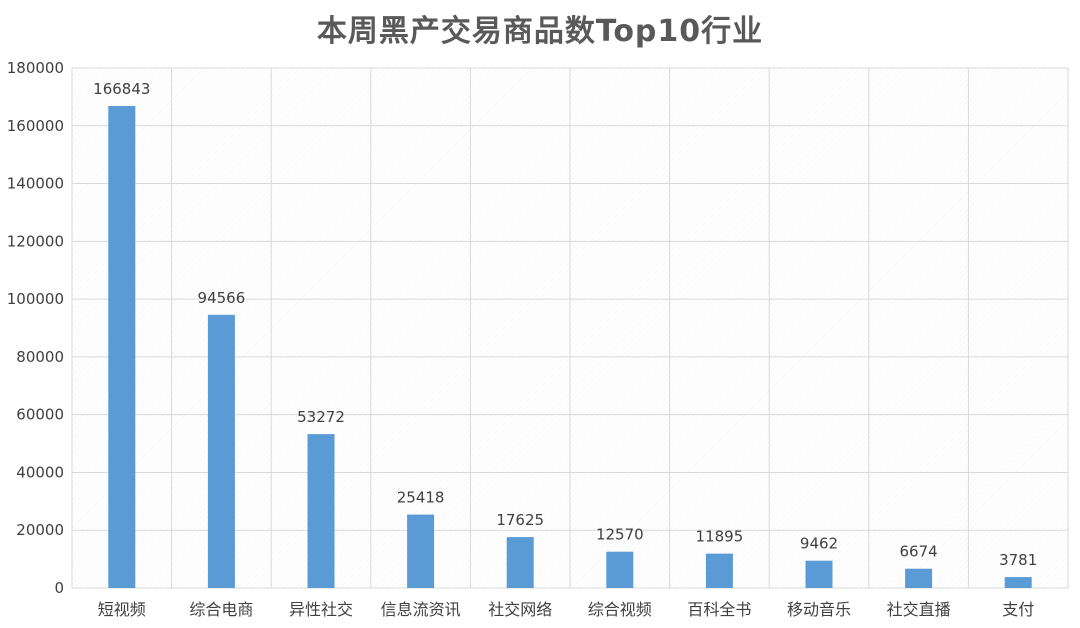  Describe the element at coordinates (520, 609) in the screenshot. I see `x-tick-label: 社交网络` at that location.